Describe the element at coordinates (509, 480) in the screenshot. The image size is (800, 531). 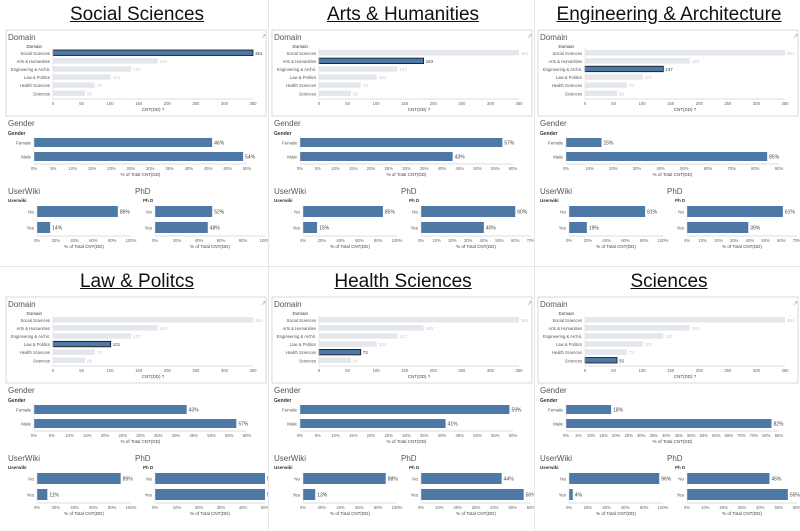
I see `phd-value-label: 44%` at that location.